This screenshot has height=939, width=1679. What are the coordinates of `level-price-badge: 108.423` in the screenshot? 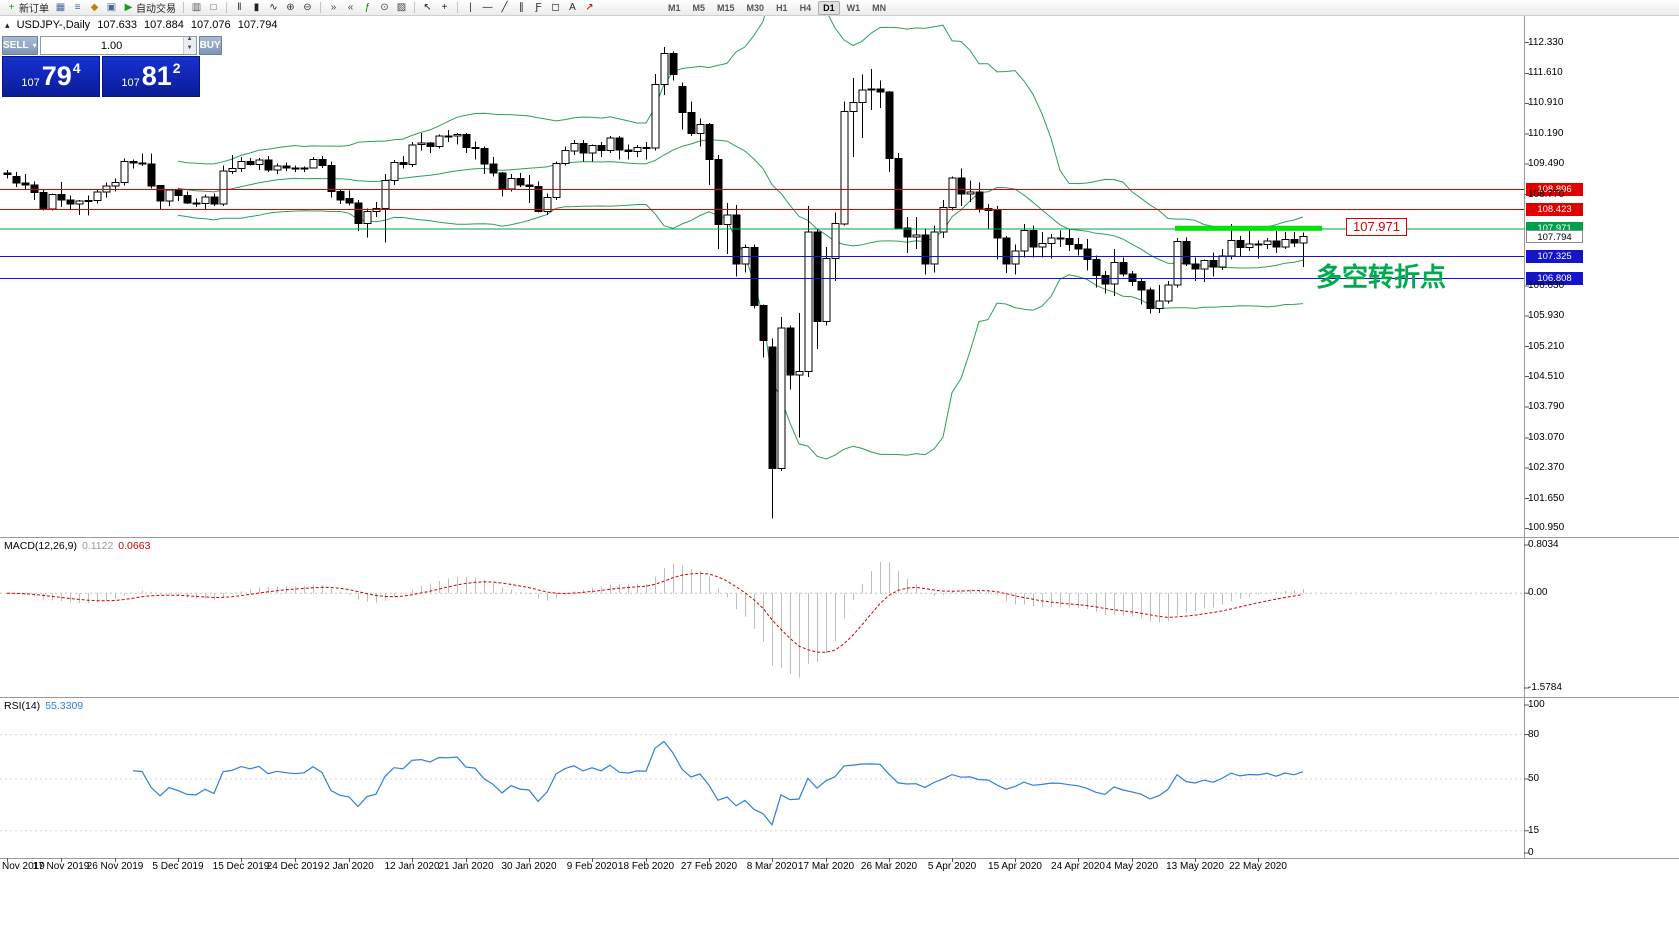 It's located at (1554, 209).